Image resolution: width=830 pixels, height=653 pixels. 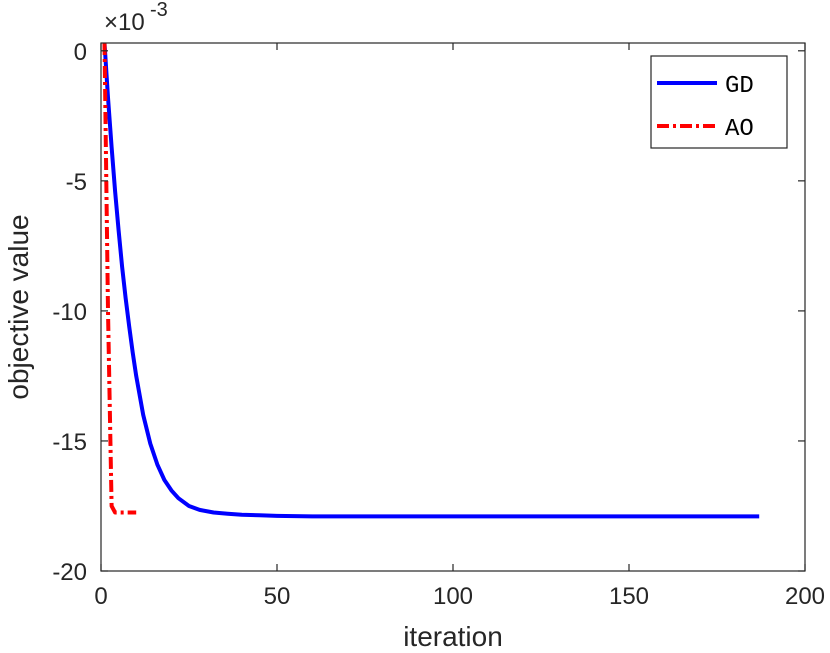 What do you see at coordinates (69, 312) in the screenshot?
I see `y-tick-label: -10` at bounding box center [69, 312].